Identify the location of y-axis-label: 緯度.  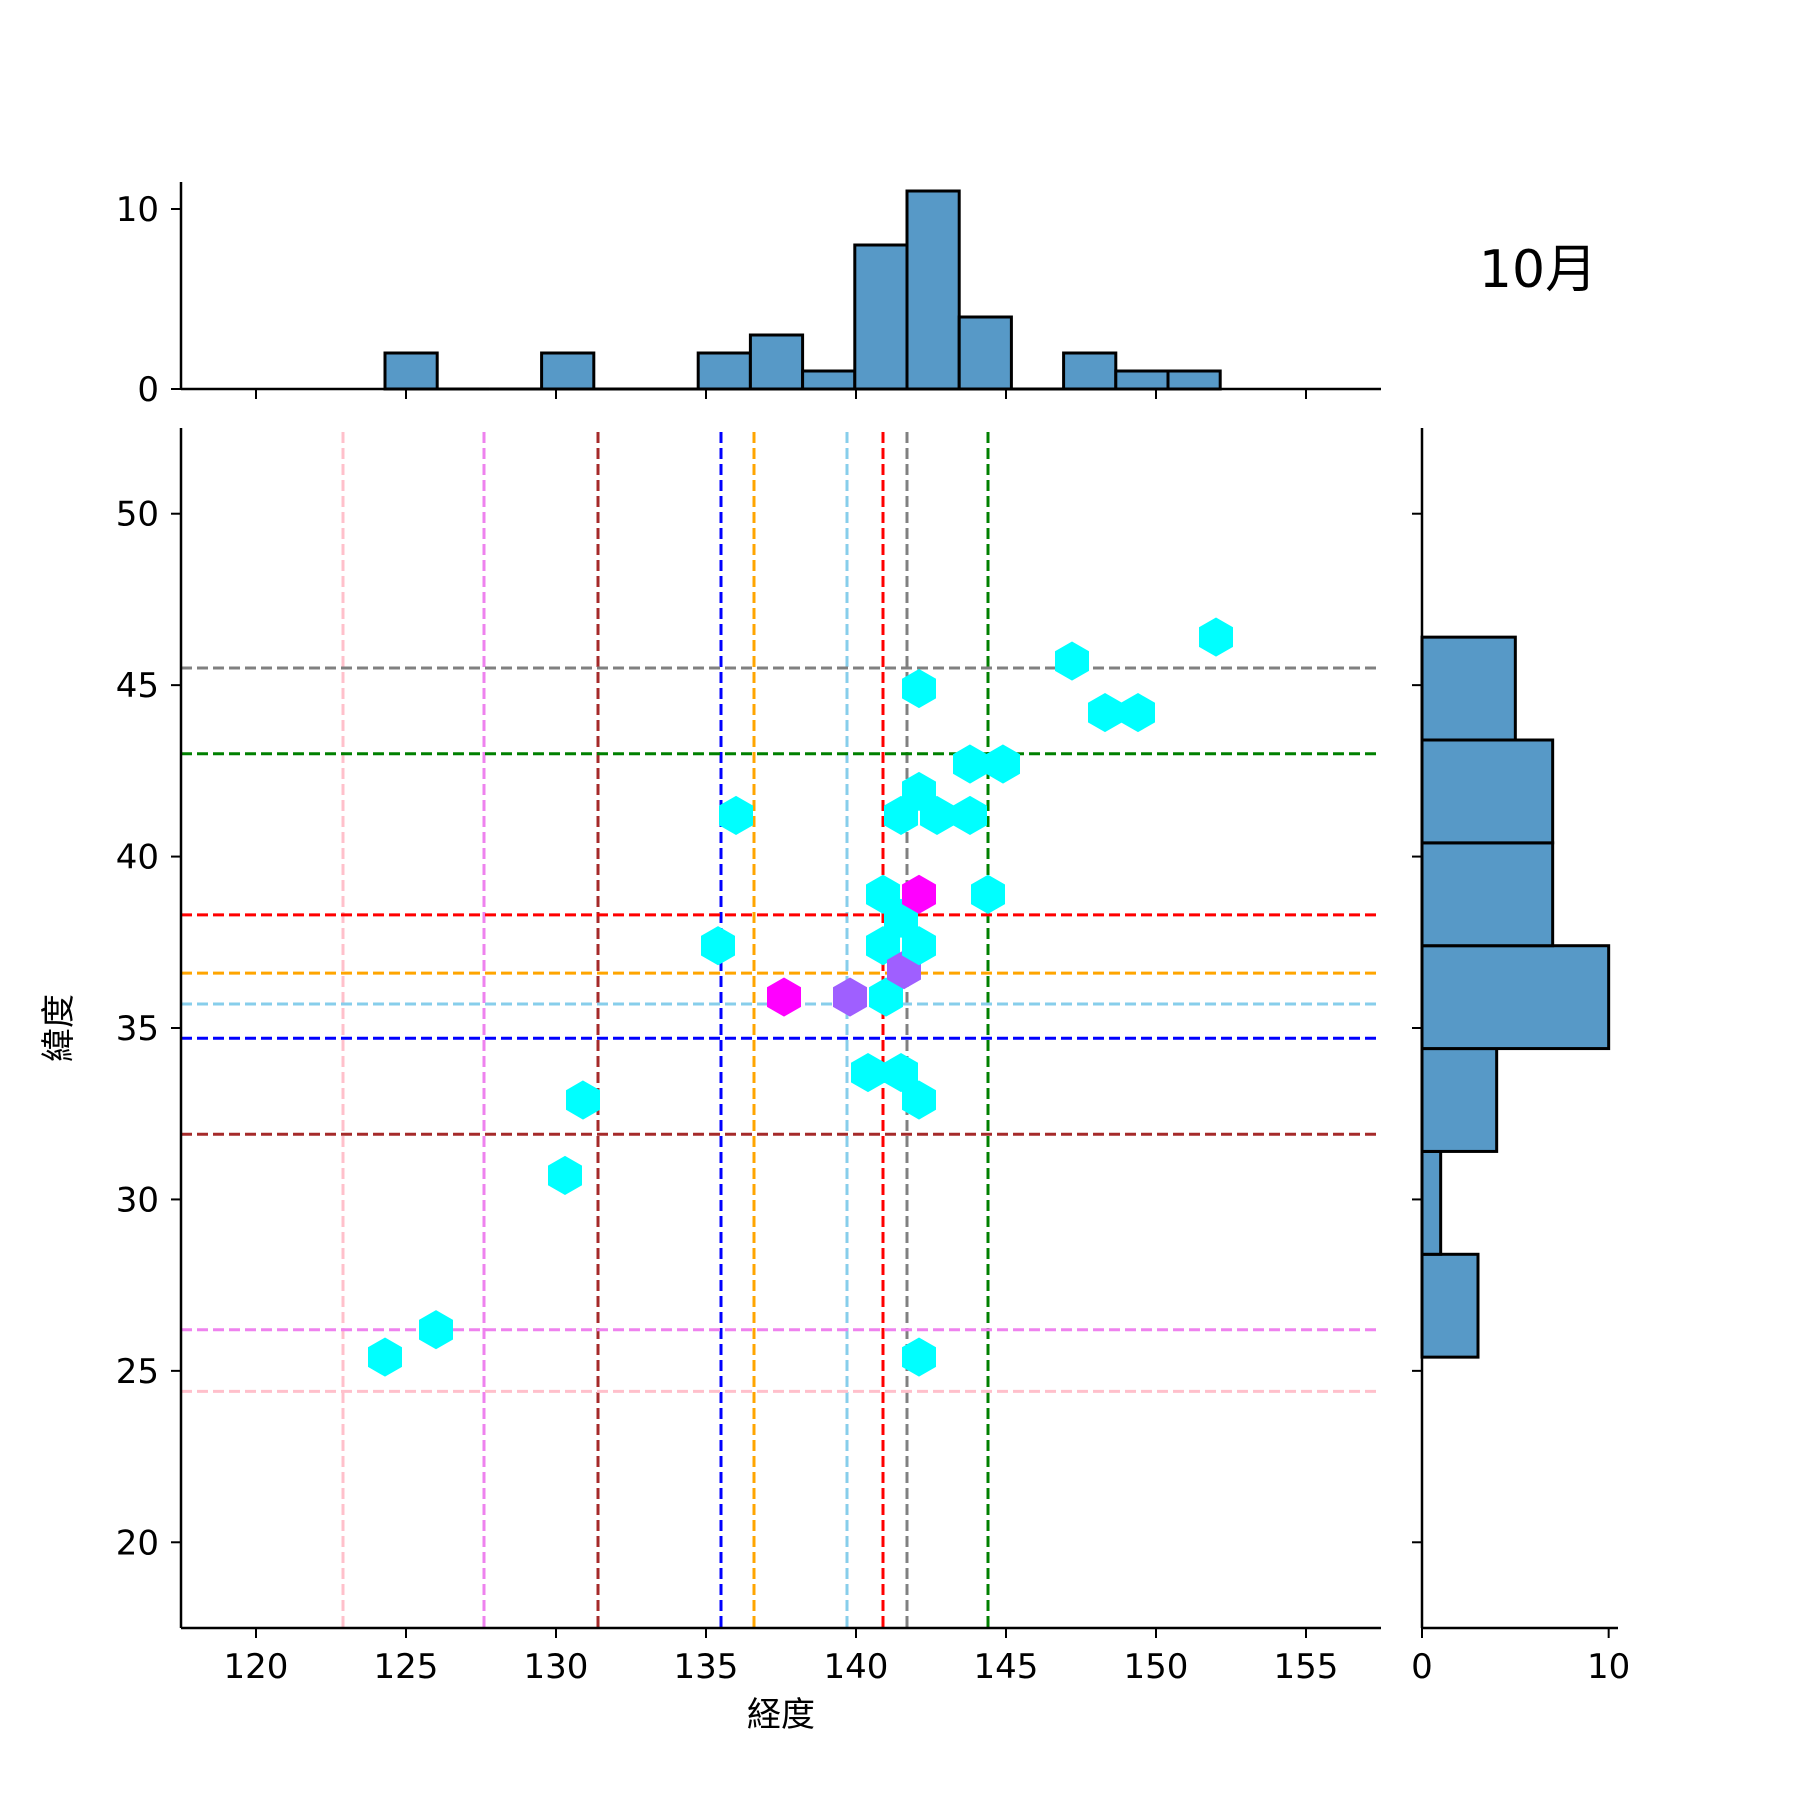
(59, 1028).